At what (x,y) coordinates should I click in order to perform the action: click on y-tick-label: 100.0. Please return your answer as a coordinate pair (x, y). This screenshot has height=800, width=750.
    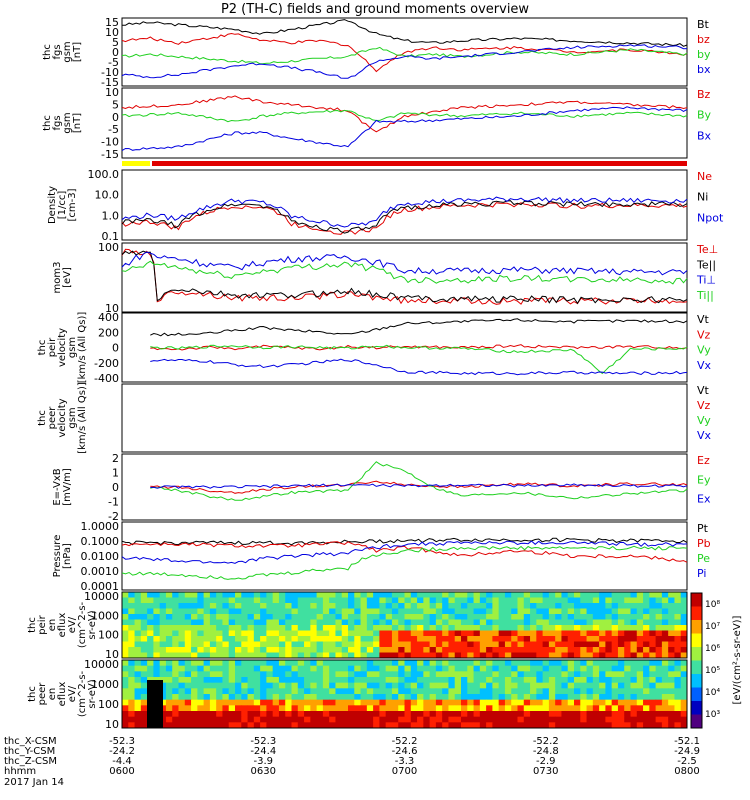
    Looking at the image, I should click on (104, 174).